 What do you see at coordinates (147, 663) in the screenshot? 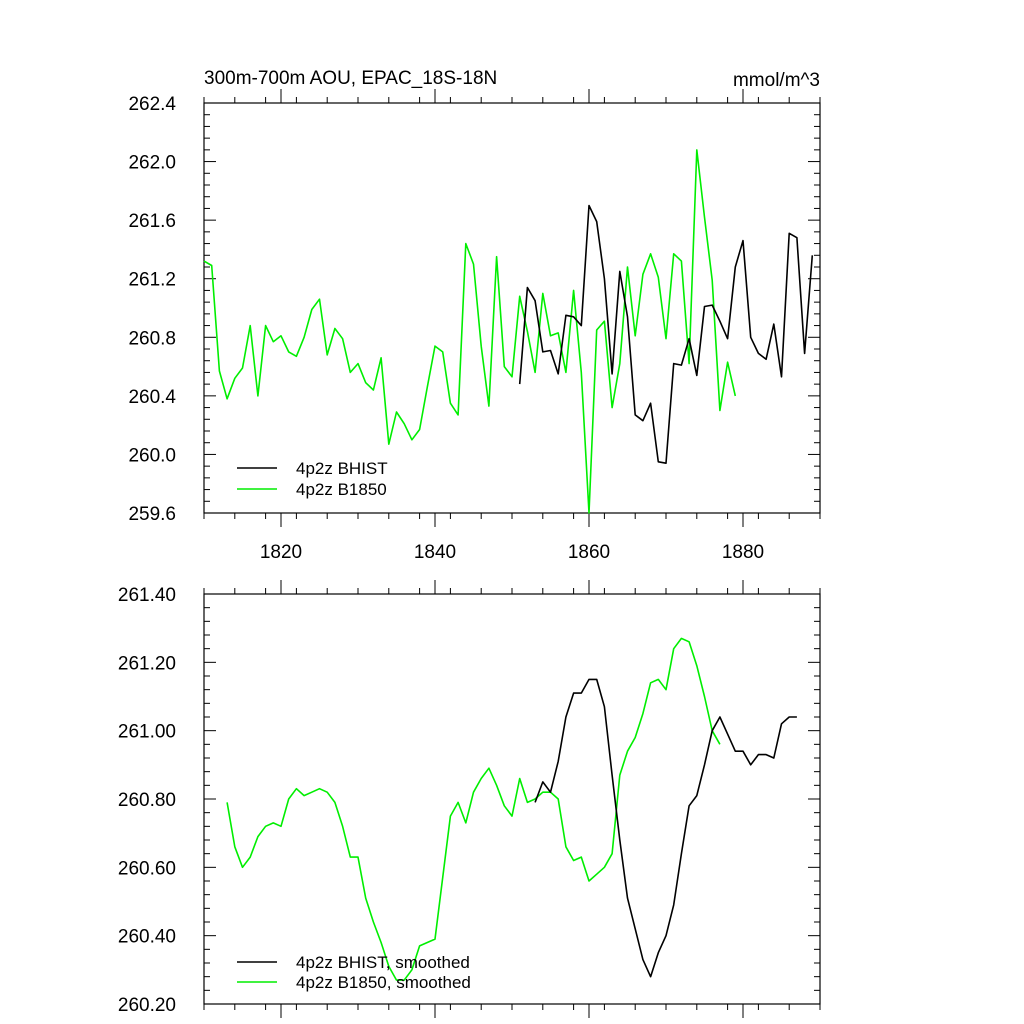
I see `y-tick-label: 261.20` at bounding box center [147, 663].